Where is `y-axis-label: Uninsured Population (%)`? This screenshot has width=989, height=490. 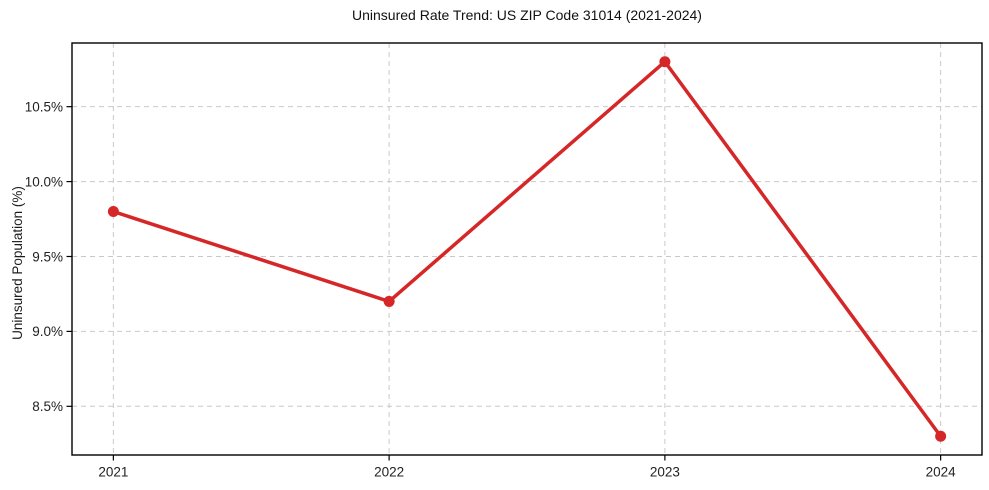
y-axis-label: Uninsured Population (%) is located at coordinates (17, 263).